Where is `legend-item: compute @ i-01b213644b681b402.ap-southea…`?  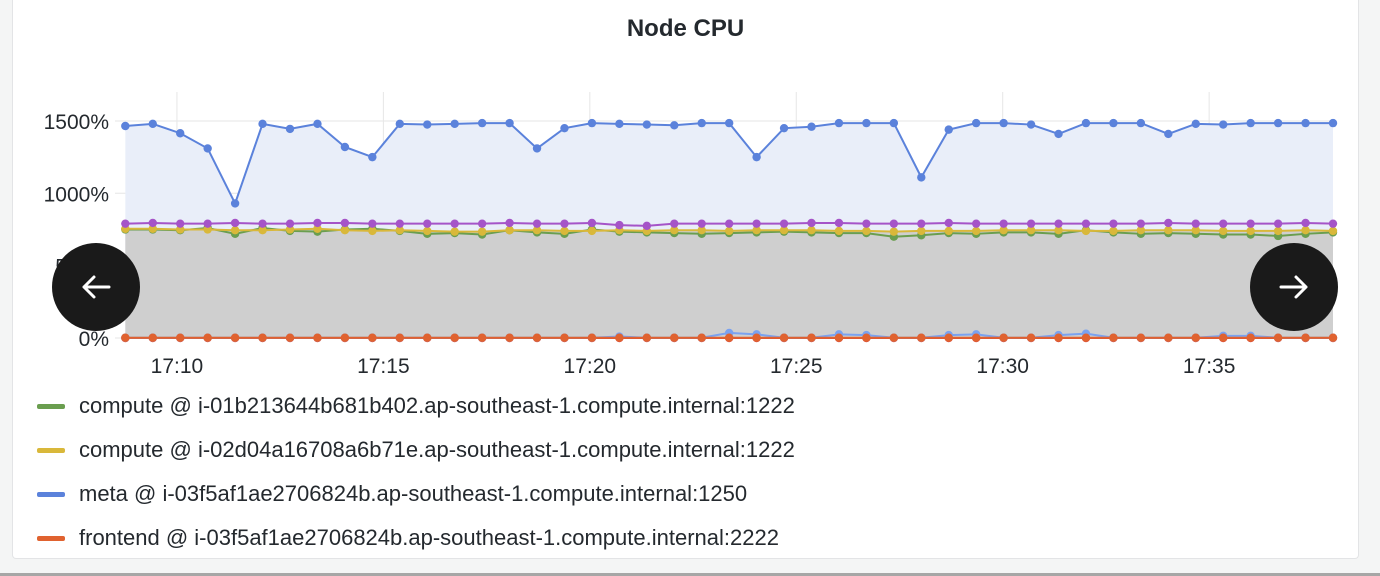
legend-item: compute @ i-01b213644b681b402.ap-southea… is located at coordinates (416, 406).